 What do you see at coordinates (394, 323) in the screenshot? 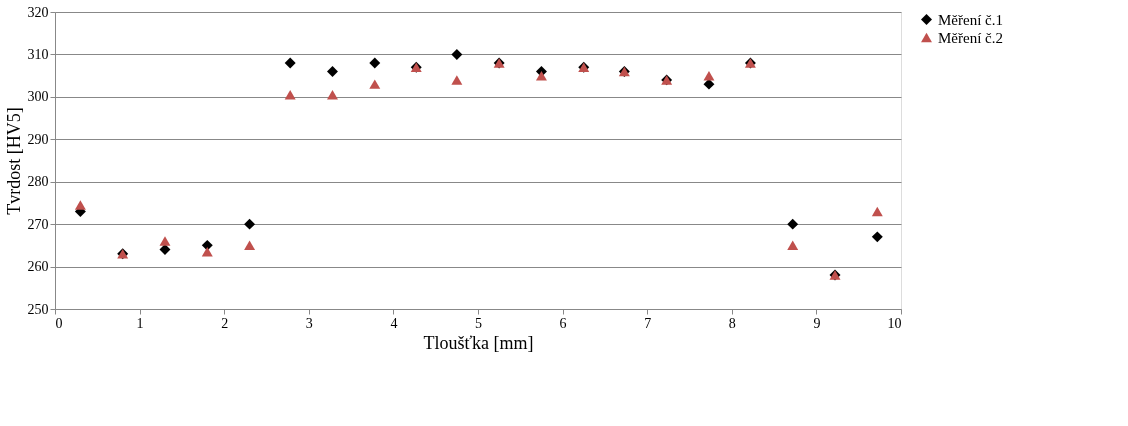
I see `x-tick-label: 4` at bounding box center [394, 323].